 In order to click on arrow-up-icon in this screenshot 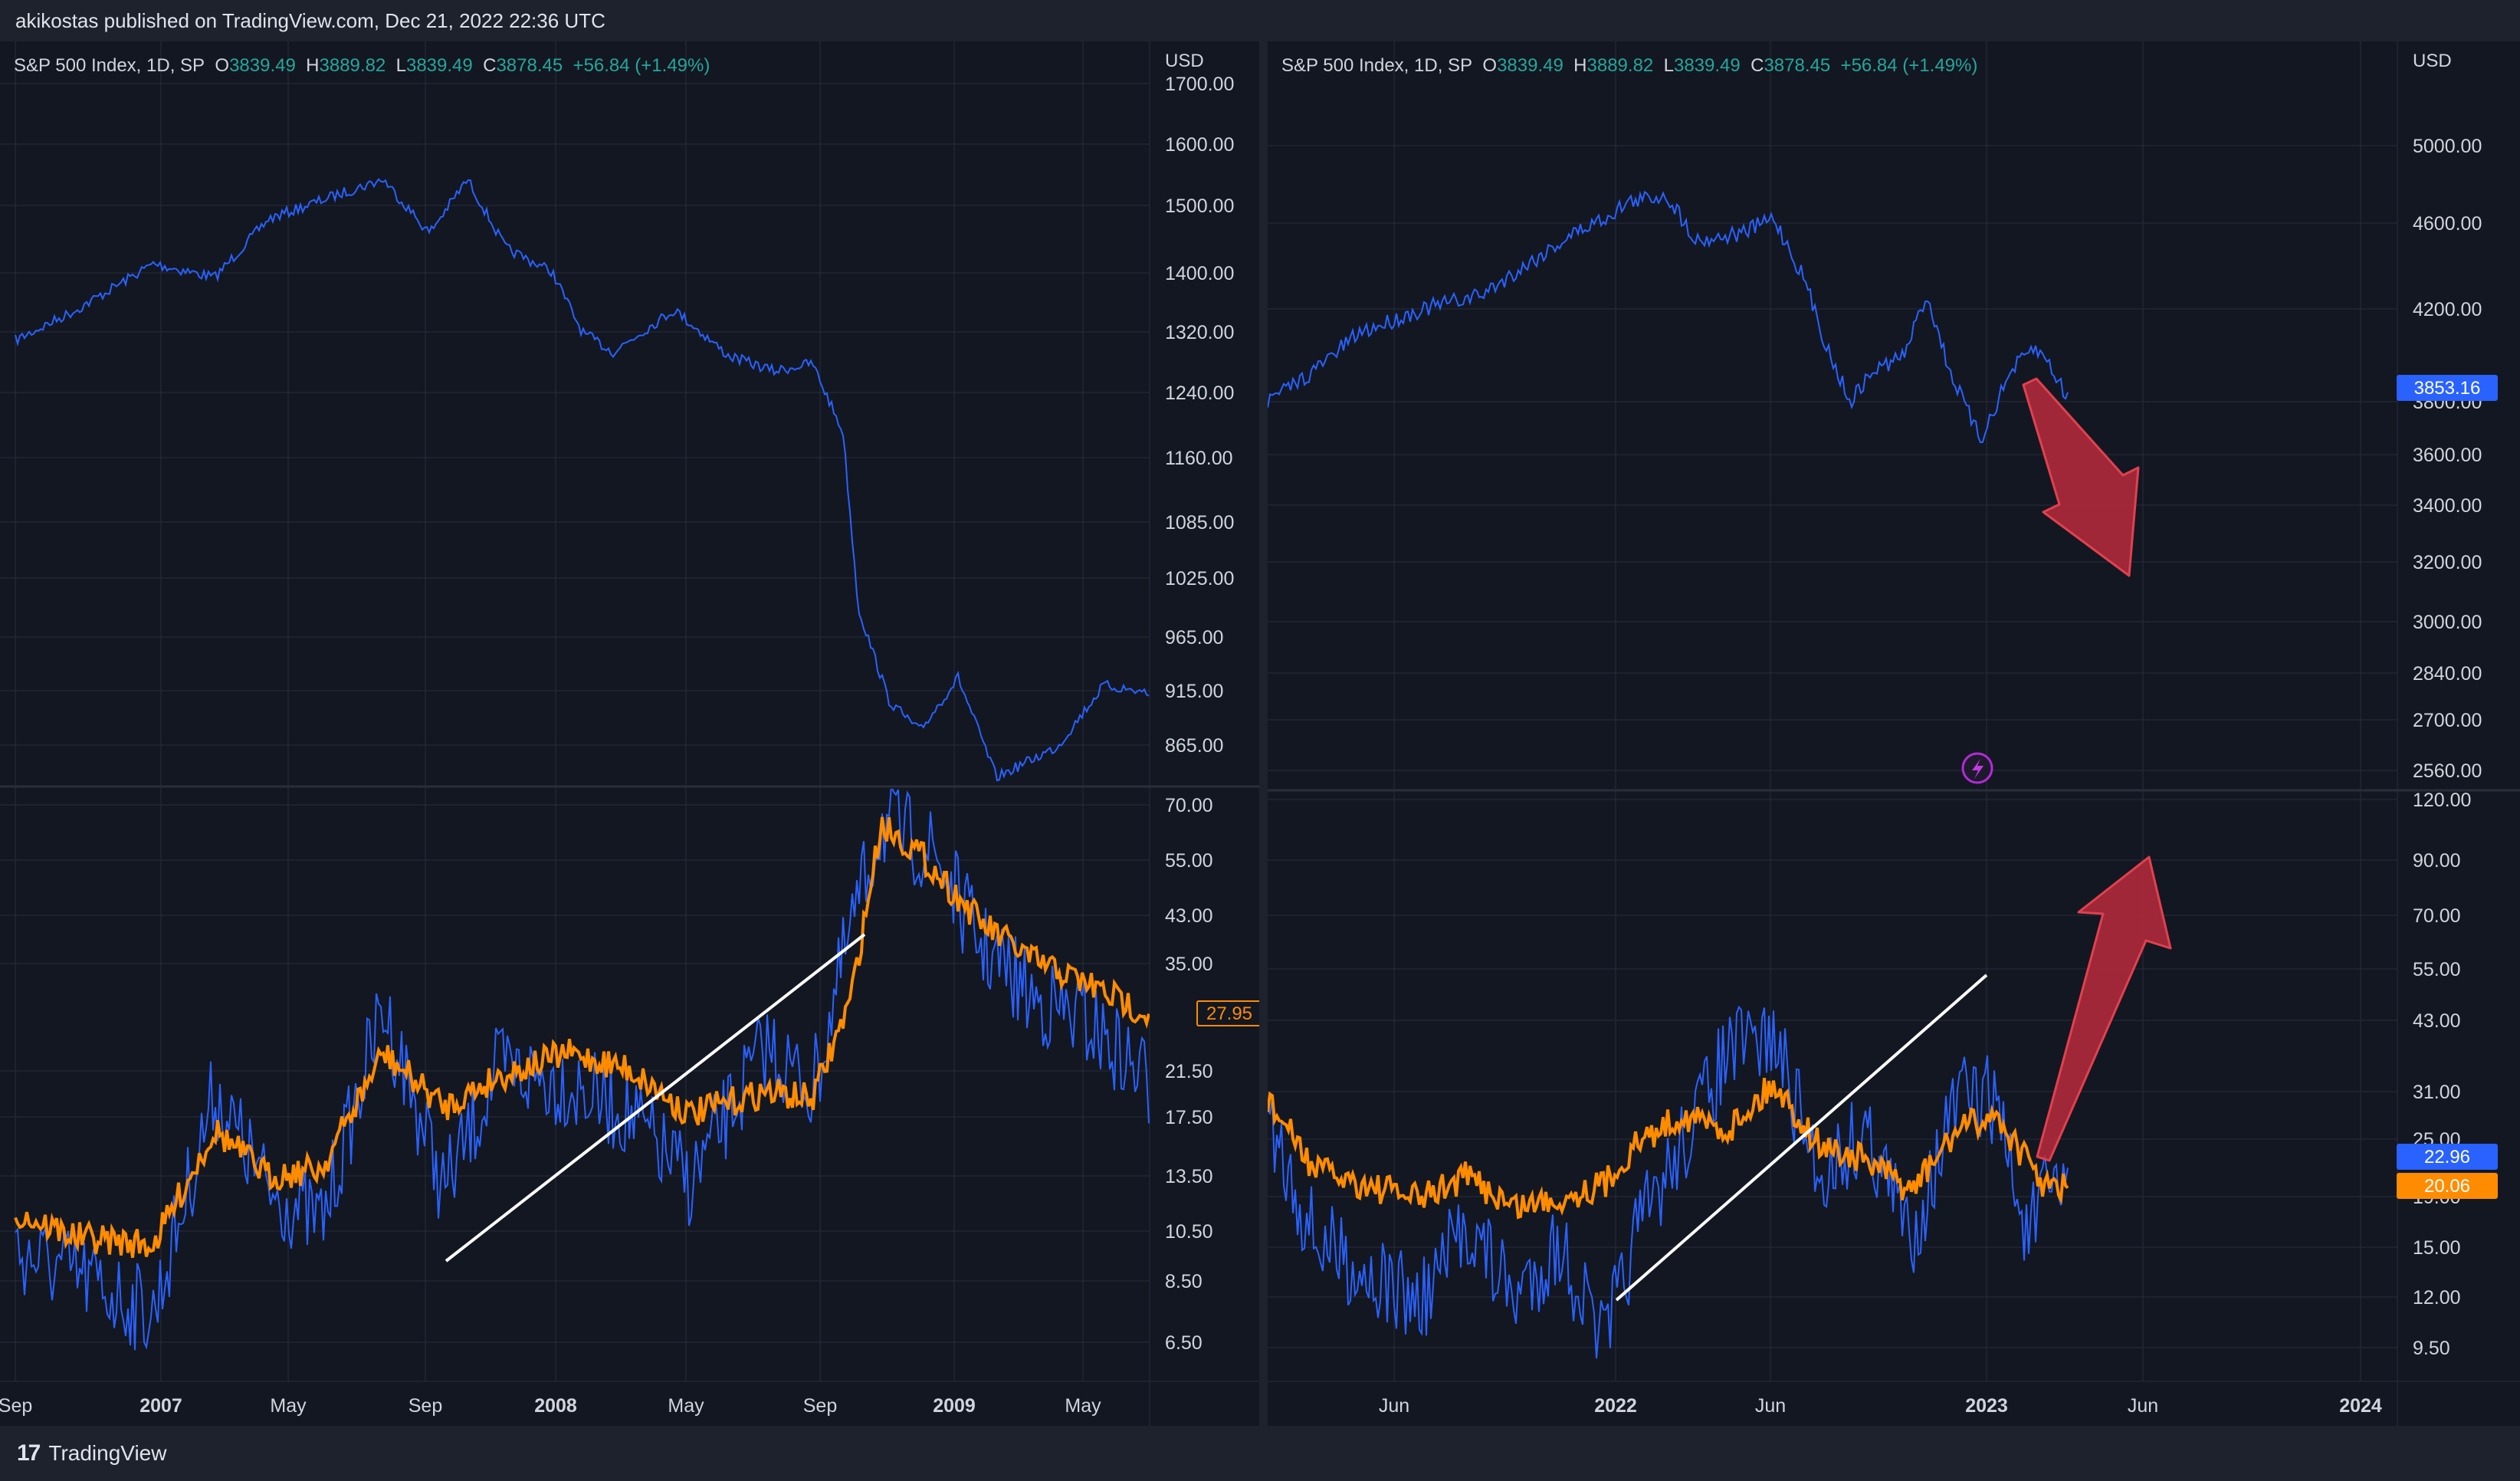, I will do `click(2104, 1009)`.